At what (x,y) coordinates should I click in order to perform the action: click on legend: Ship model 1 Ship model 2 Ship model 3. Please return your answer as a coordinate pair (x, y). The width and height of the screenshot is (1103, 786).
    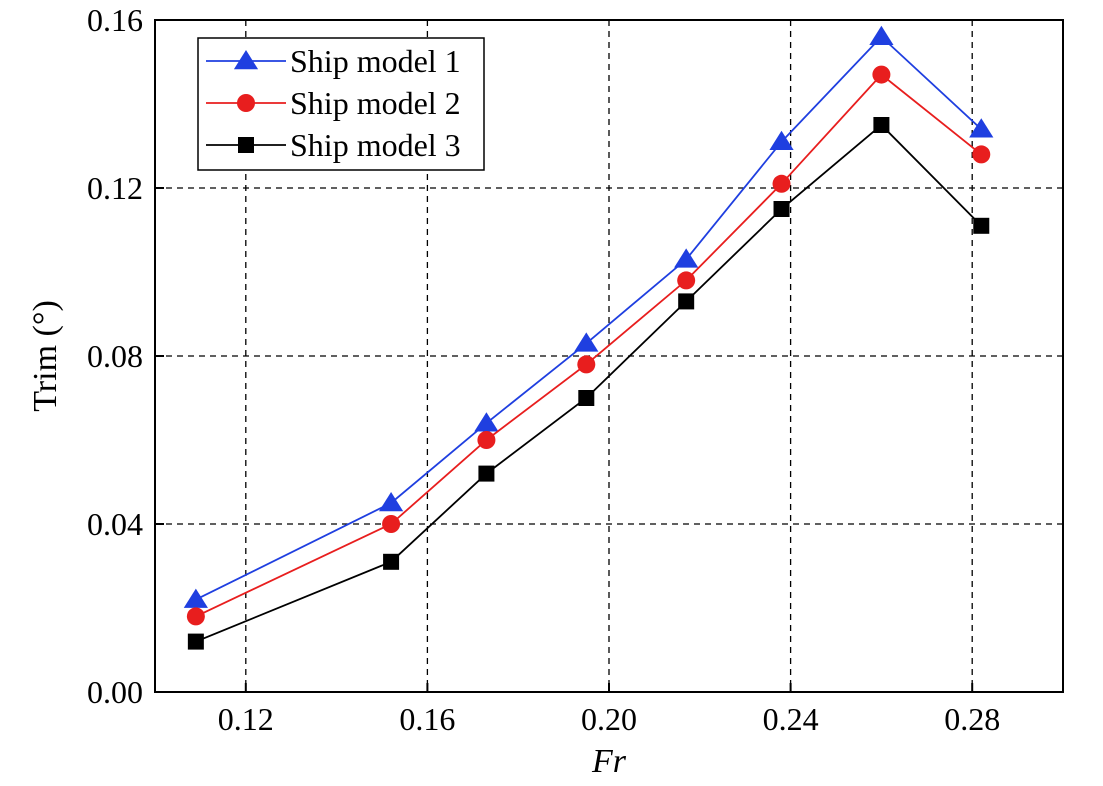
    Looking at the image, I should click on (341, 104).